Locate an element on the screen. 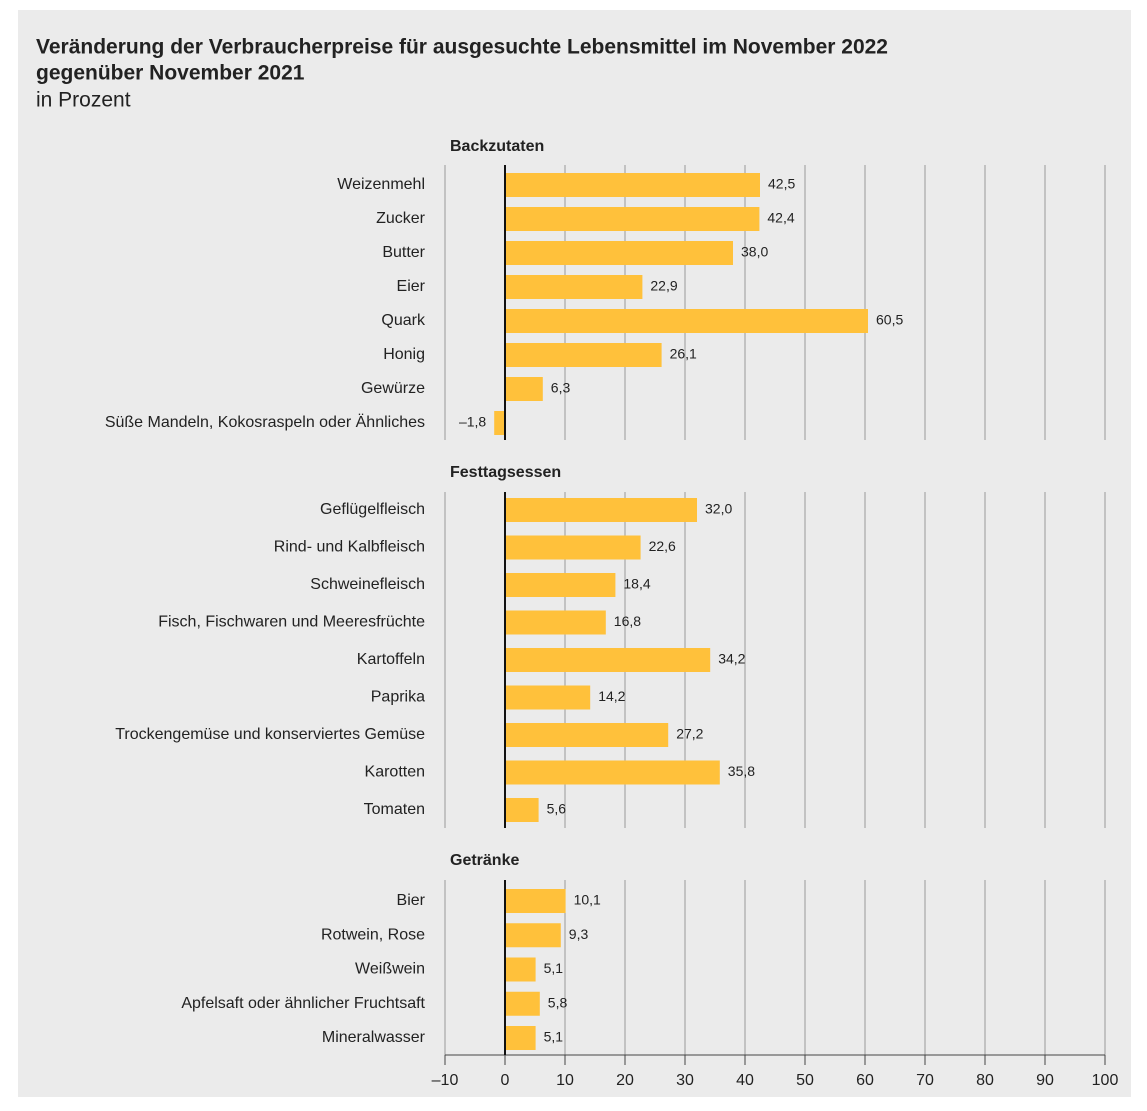  value-label: 38,0 is located at coordinates (754, 252).